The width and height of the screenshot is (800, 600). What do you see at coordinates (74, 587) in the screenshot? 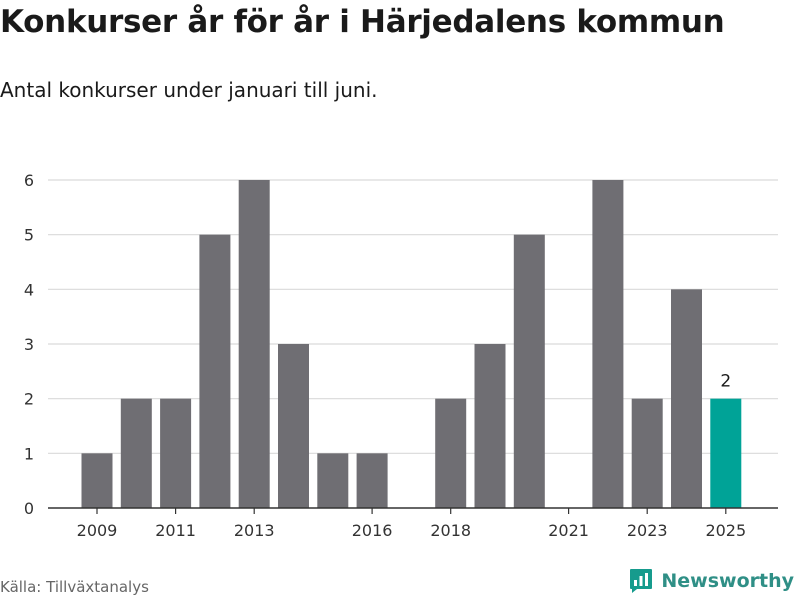
I see `source-note: Källa: Tillväxtanalys` at bounding box center [74, 587].